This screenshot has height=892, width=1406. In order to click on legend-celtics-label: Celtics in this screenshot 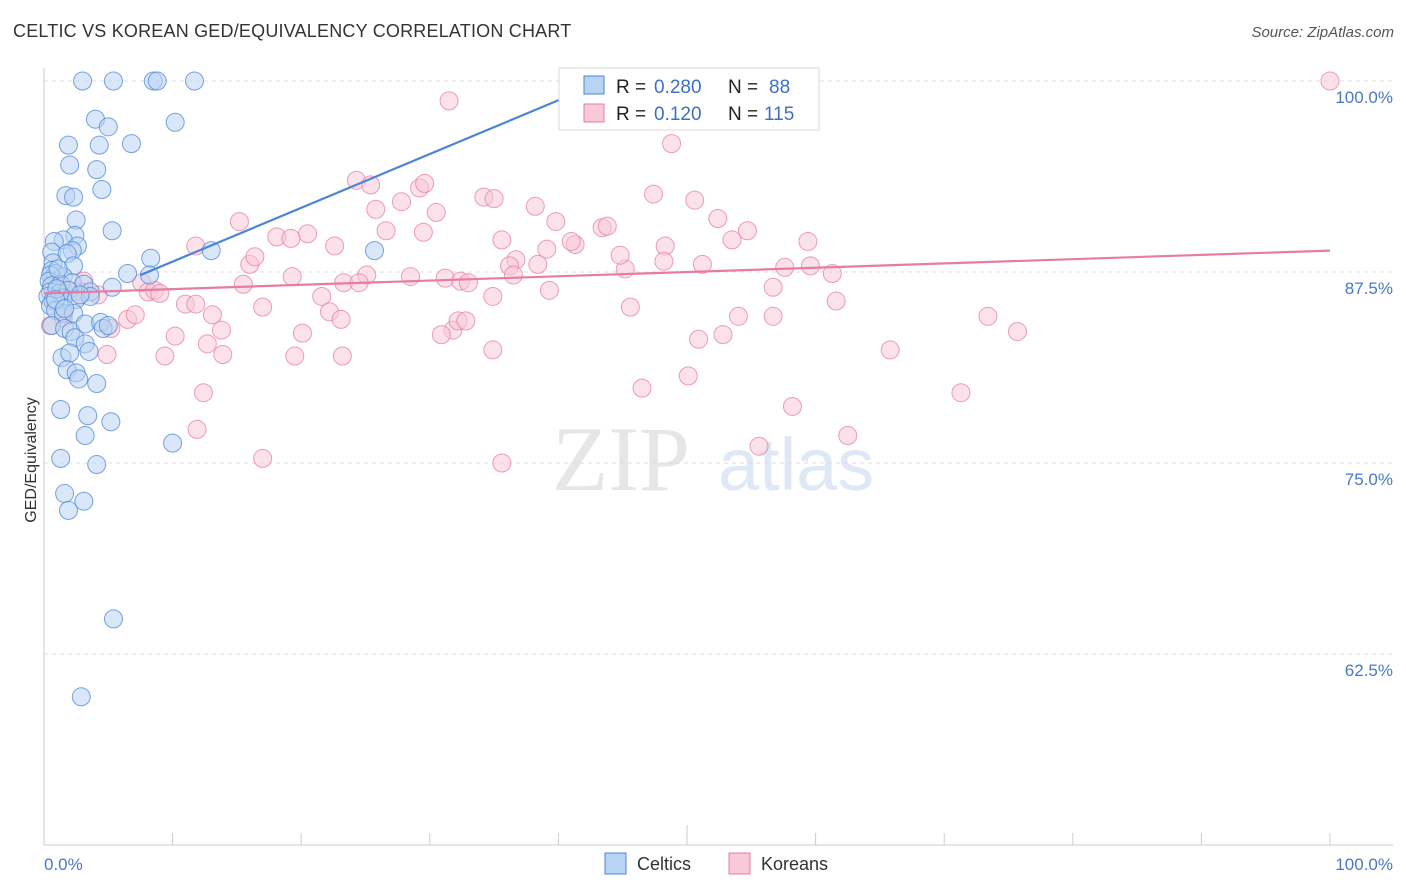, I will do `click(664, 864)`.